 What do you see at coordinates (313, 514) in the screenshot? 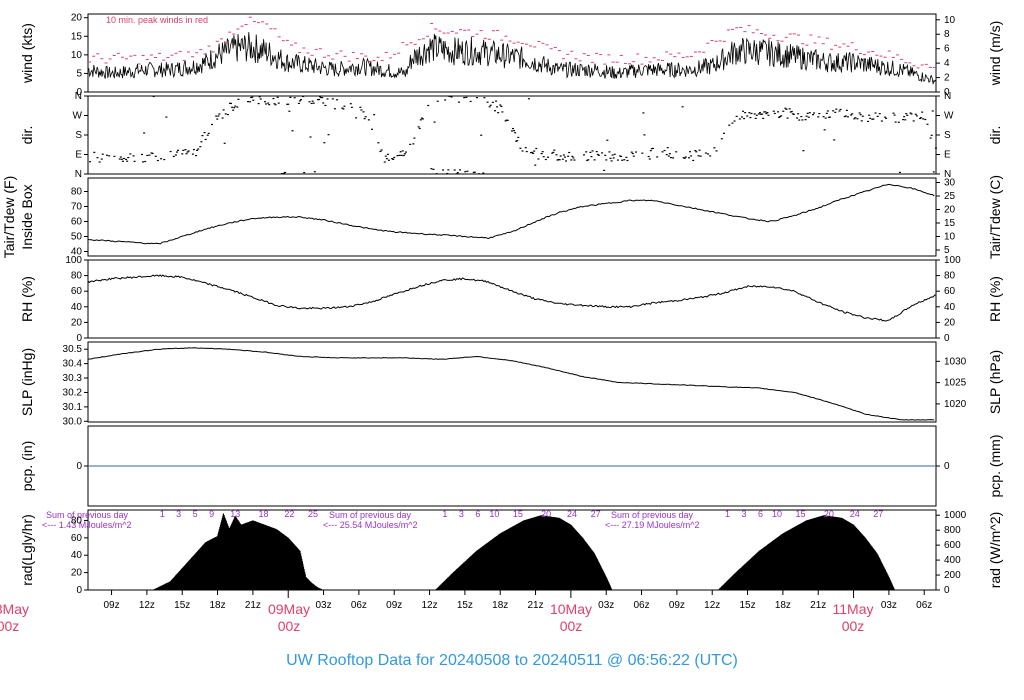
I see `rad-hour-mark: 25` at bounding box center [313, 514].